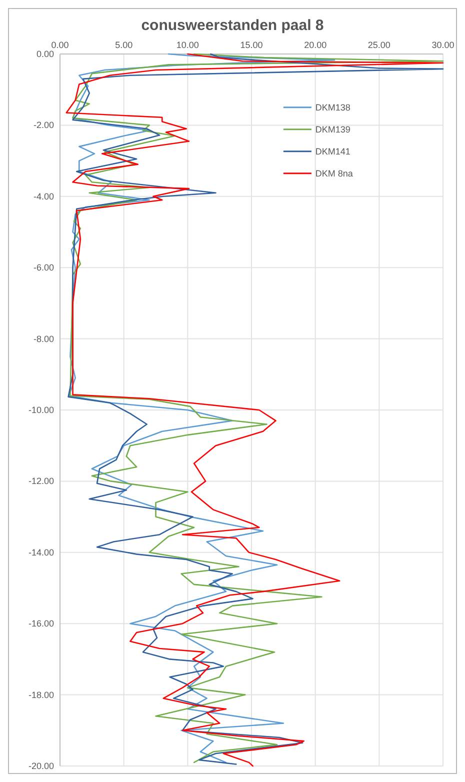 The height and width of the screenshot is (782, 465). Describe the element at coordinates (41, 481) in the screenshot. I see `y-tick-label: -12.00` at that location.